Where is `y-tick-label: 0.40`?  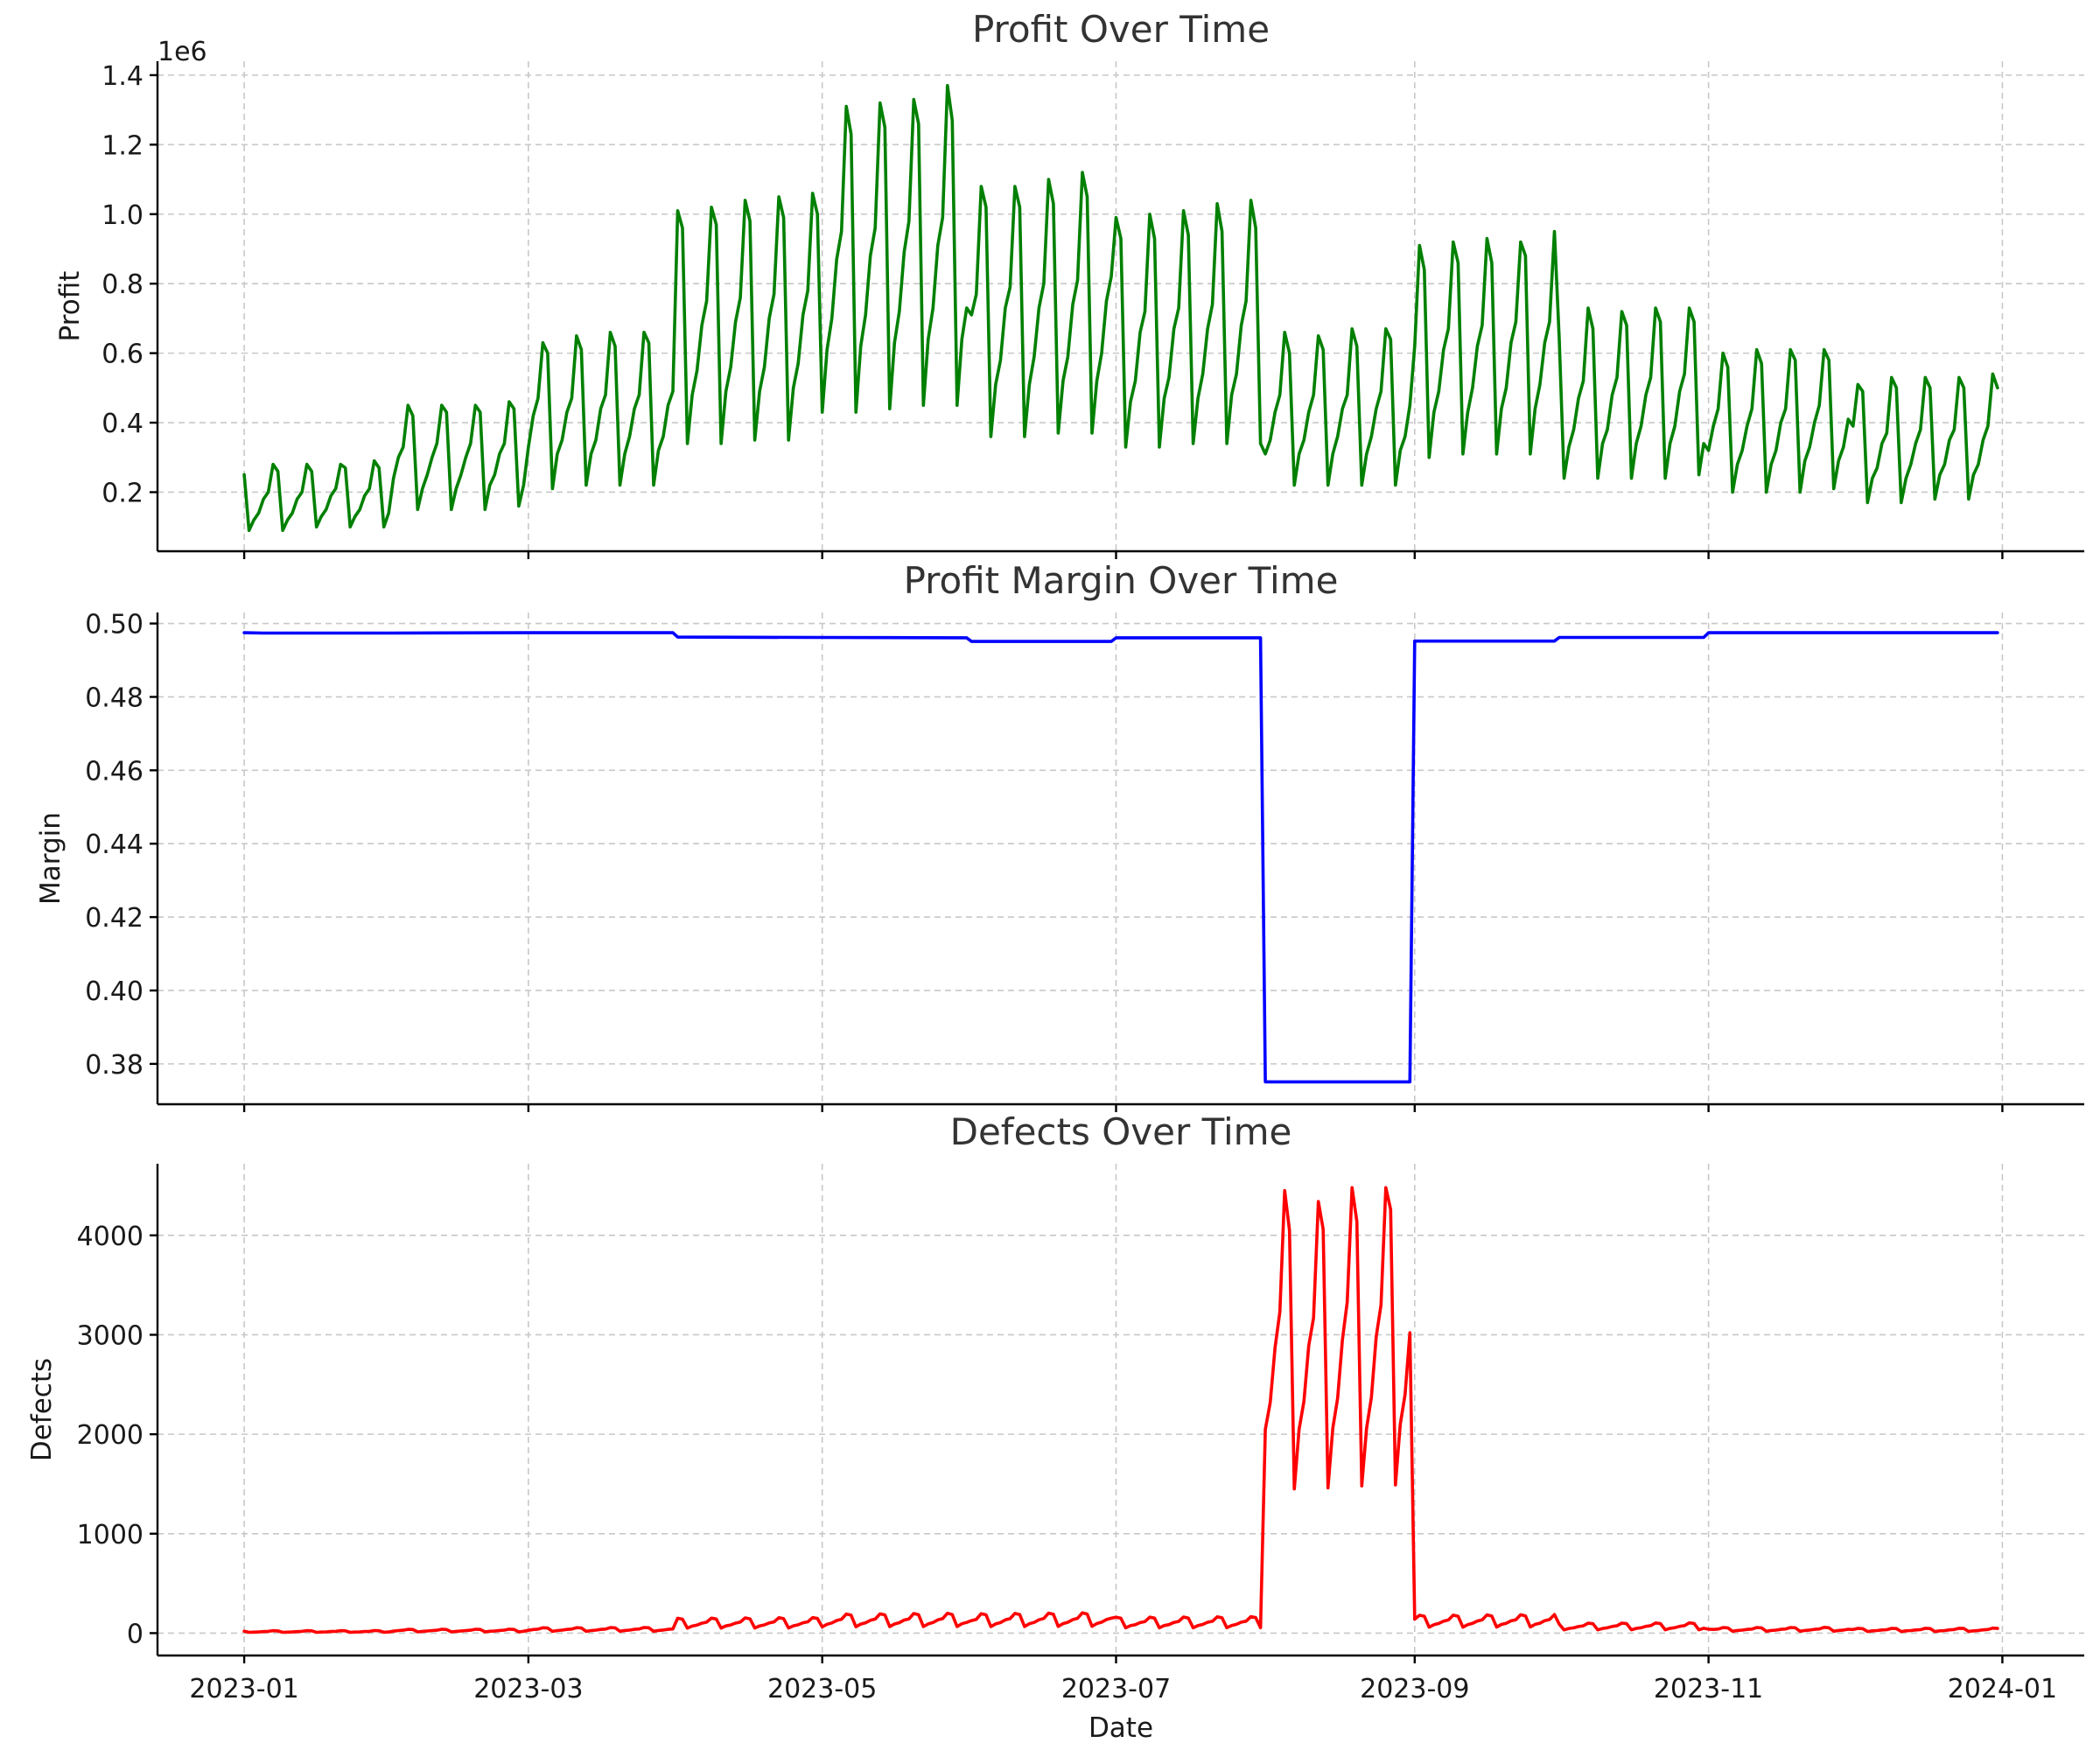
y-tick-label: 0.40 is located at coordinates (114, 991).